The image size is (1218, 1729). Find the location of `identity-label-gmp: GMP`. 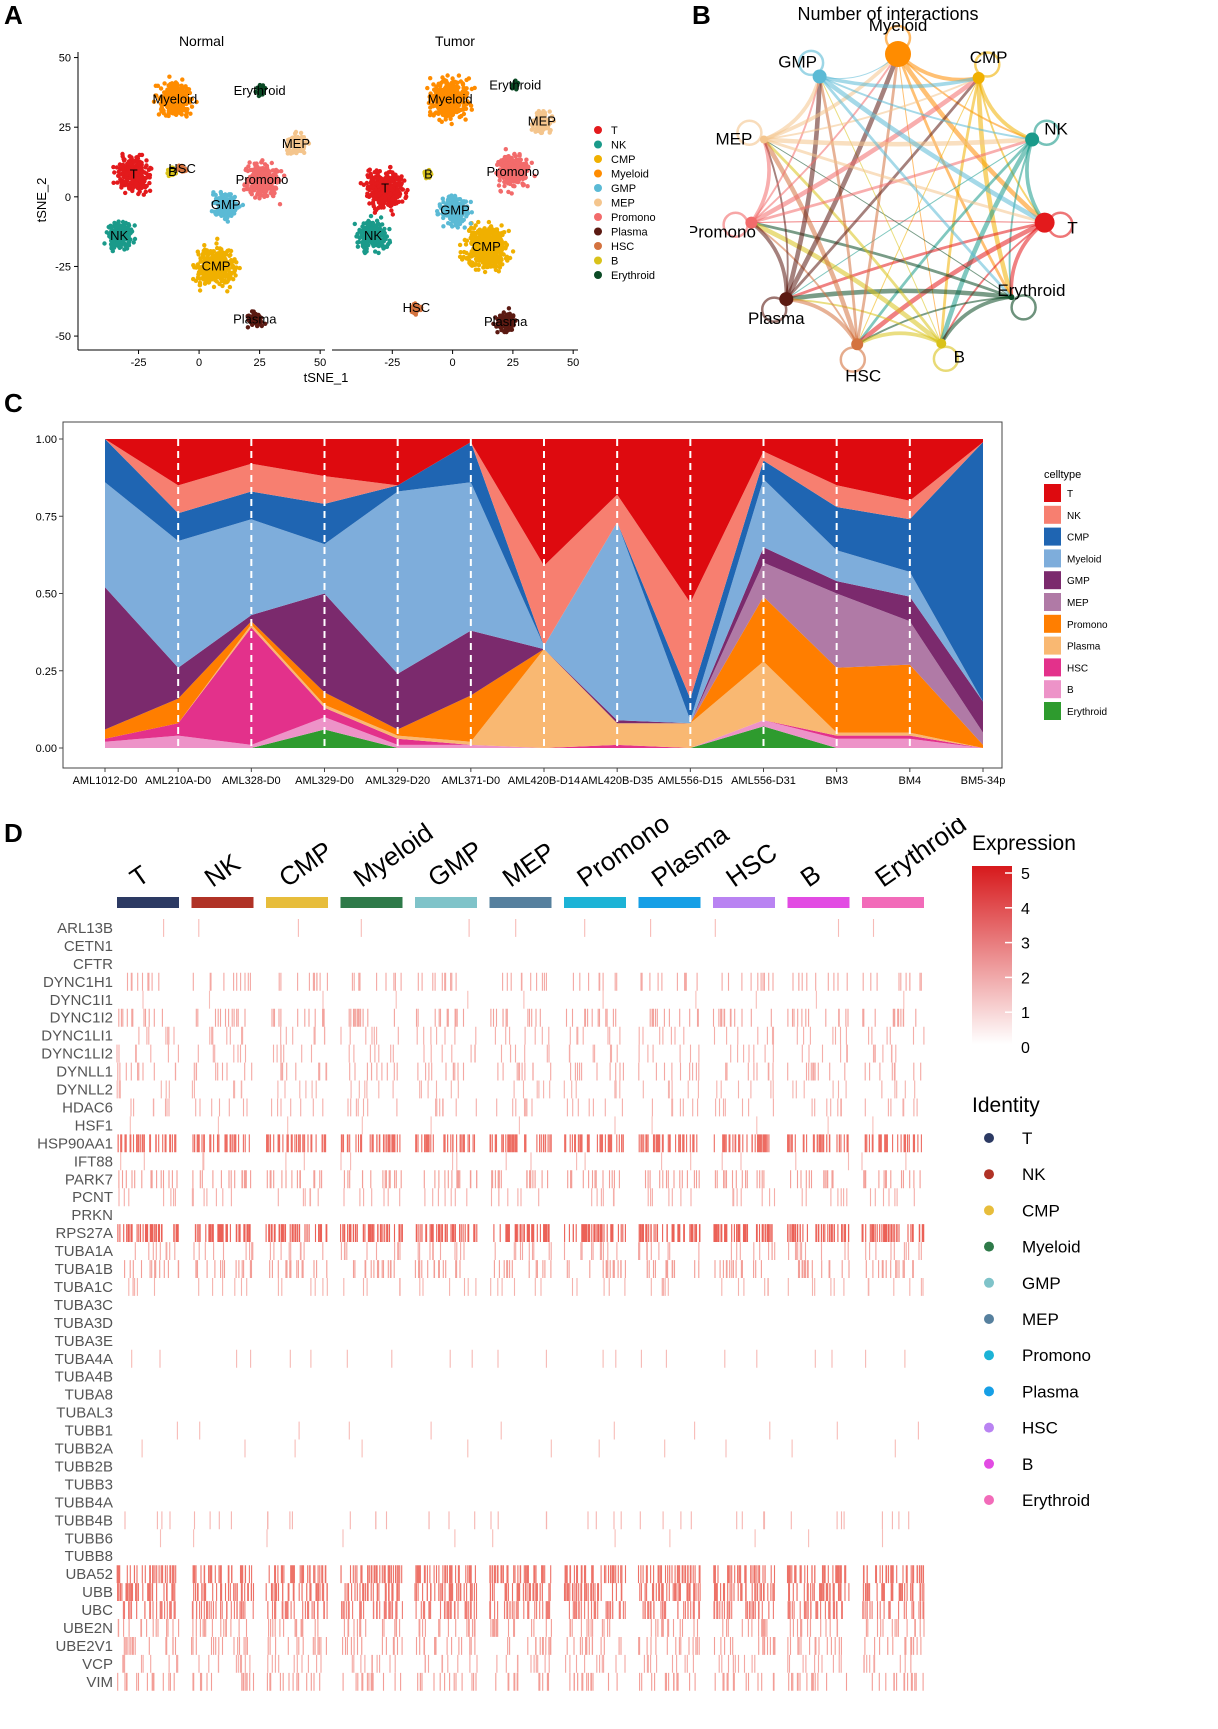

identity-label-gmp: GMP is located at coordinates (1041, 1283).